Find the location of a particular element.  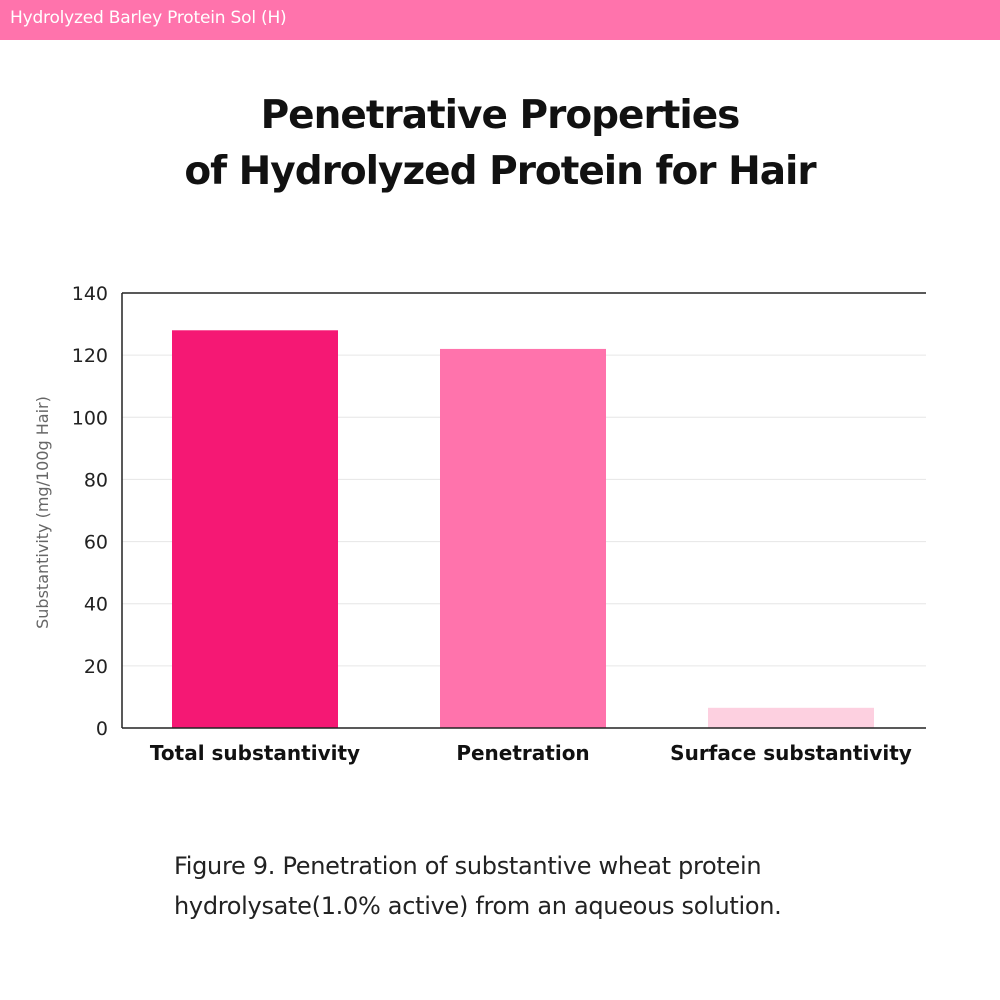

y-tick-label: 0 is located at coordinates (102, 729).